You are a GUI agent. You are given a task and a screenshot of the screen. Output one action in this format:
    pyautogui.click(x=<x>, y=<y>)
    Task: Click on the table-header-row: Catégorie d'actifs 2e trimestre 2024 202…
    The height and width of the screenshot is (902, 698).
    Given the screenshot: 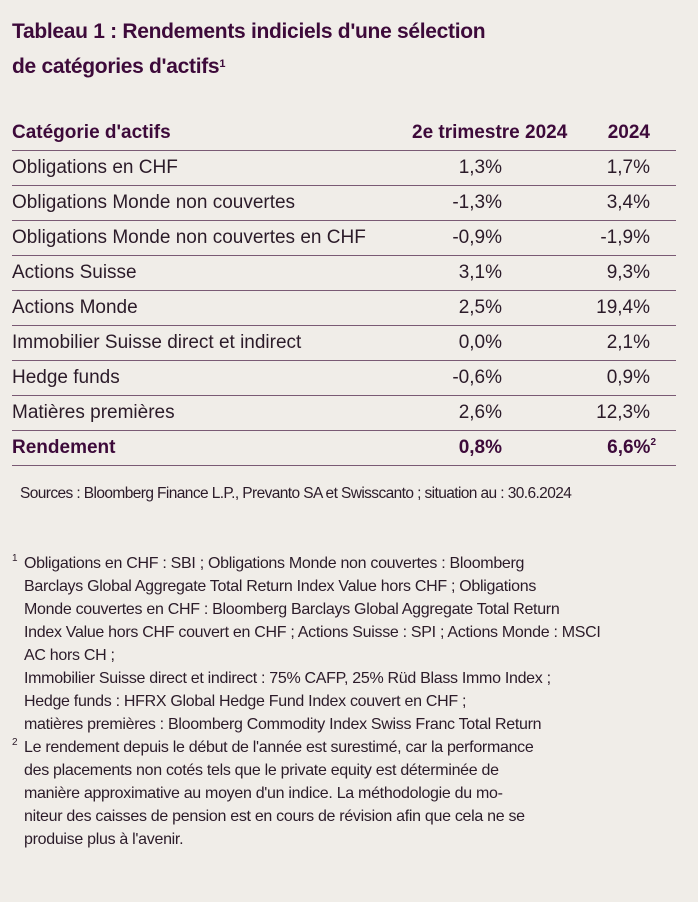 What is the action you would take?
    pyautogui.click(x=344, y=133)
    